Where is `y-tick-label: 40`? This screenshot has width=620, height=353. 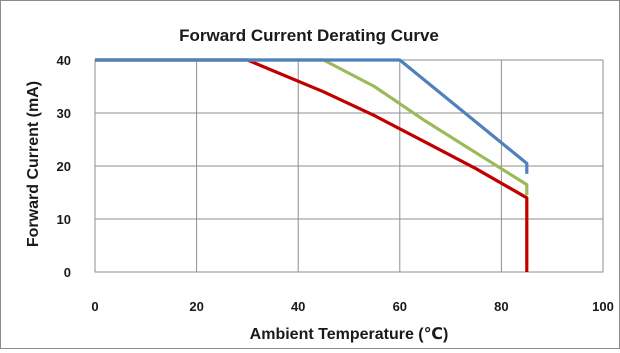
y-tick-label: 40 is located at coordinates (64, 60).